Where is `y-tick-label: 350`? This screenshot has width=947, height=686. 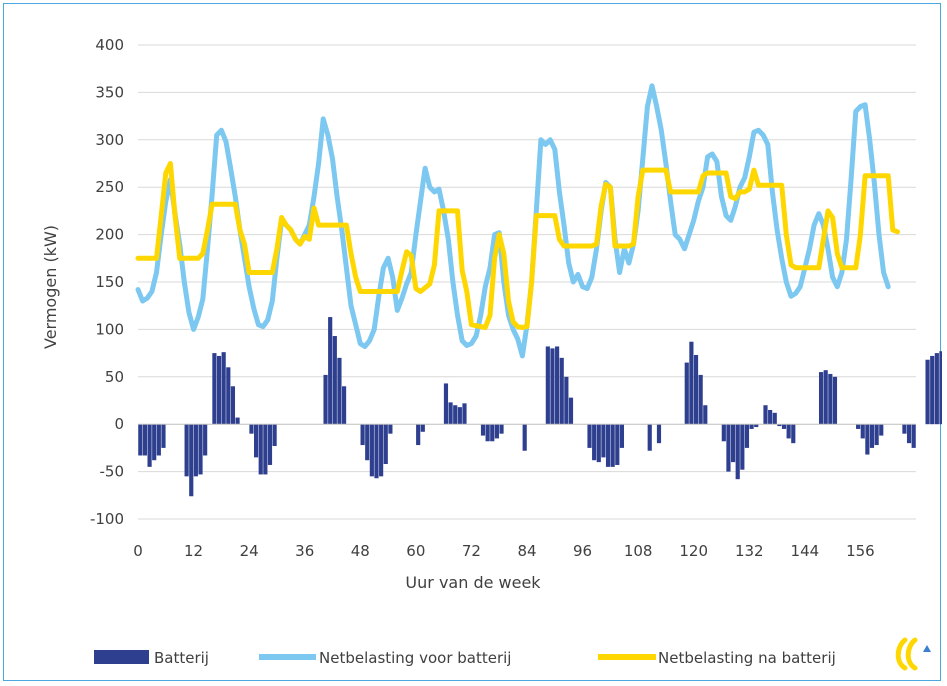 y-tick-label: 350 is located at coordinates (109, 92).